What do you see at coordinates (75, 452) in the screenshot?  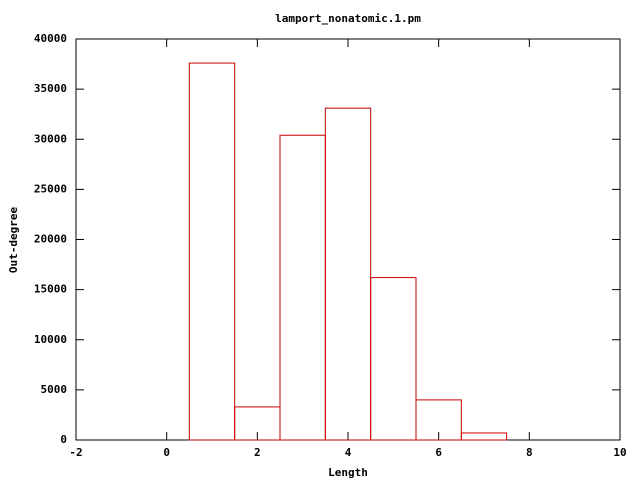 I see `x-tick-label: -2` at bounding box center [75, 452].